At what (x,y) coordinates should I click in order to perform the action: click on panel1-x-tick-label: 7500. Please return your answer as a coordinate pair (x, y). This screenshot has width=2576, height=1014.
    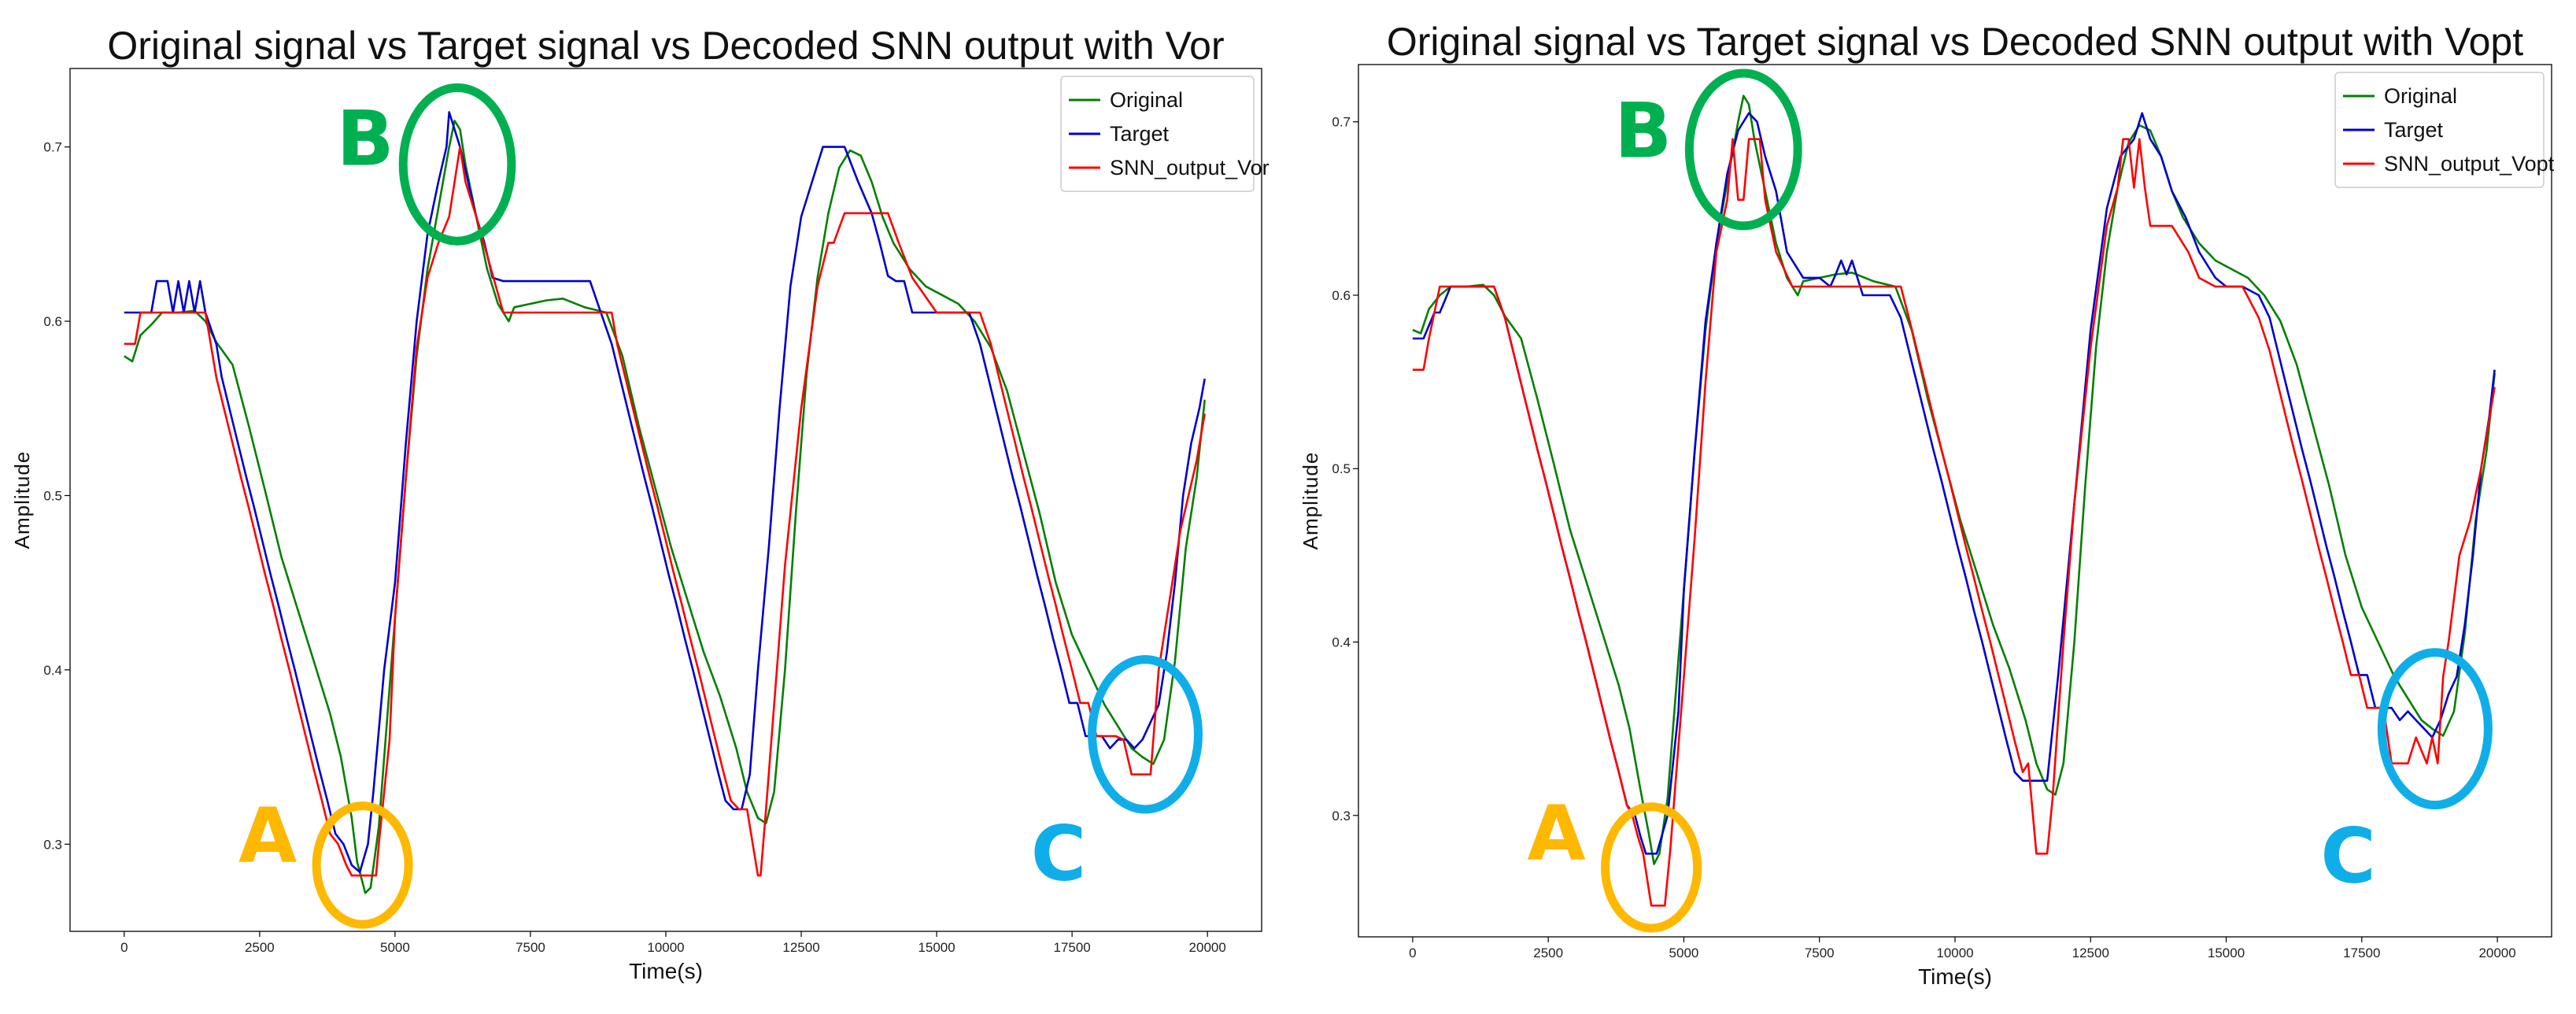
    Looking at the image, I should click on (530, 947).